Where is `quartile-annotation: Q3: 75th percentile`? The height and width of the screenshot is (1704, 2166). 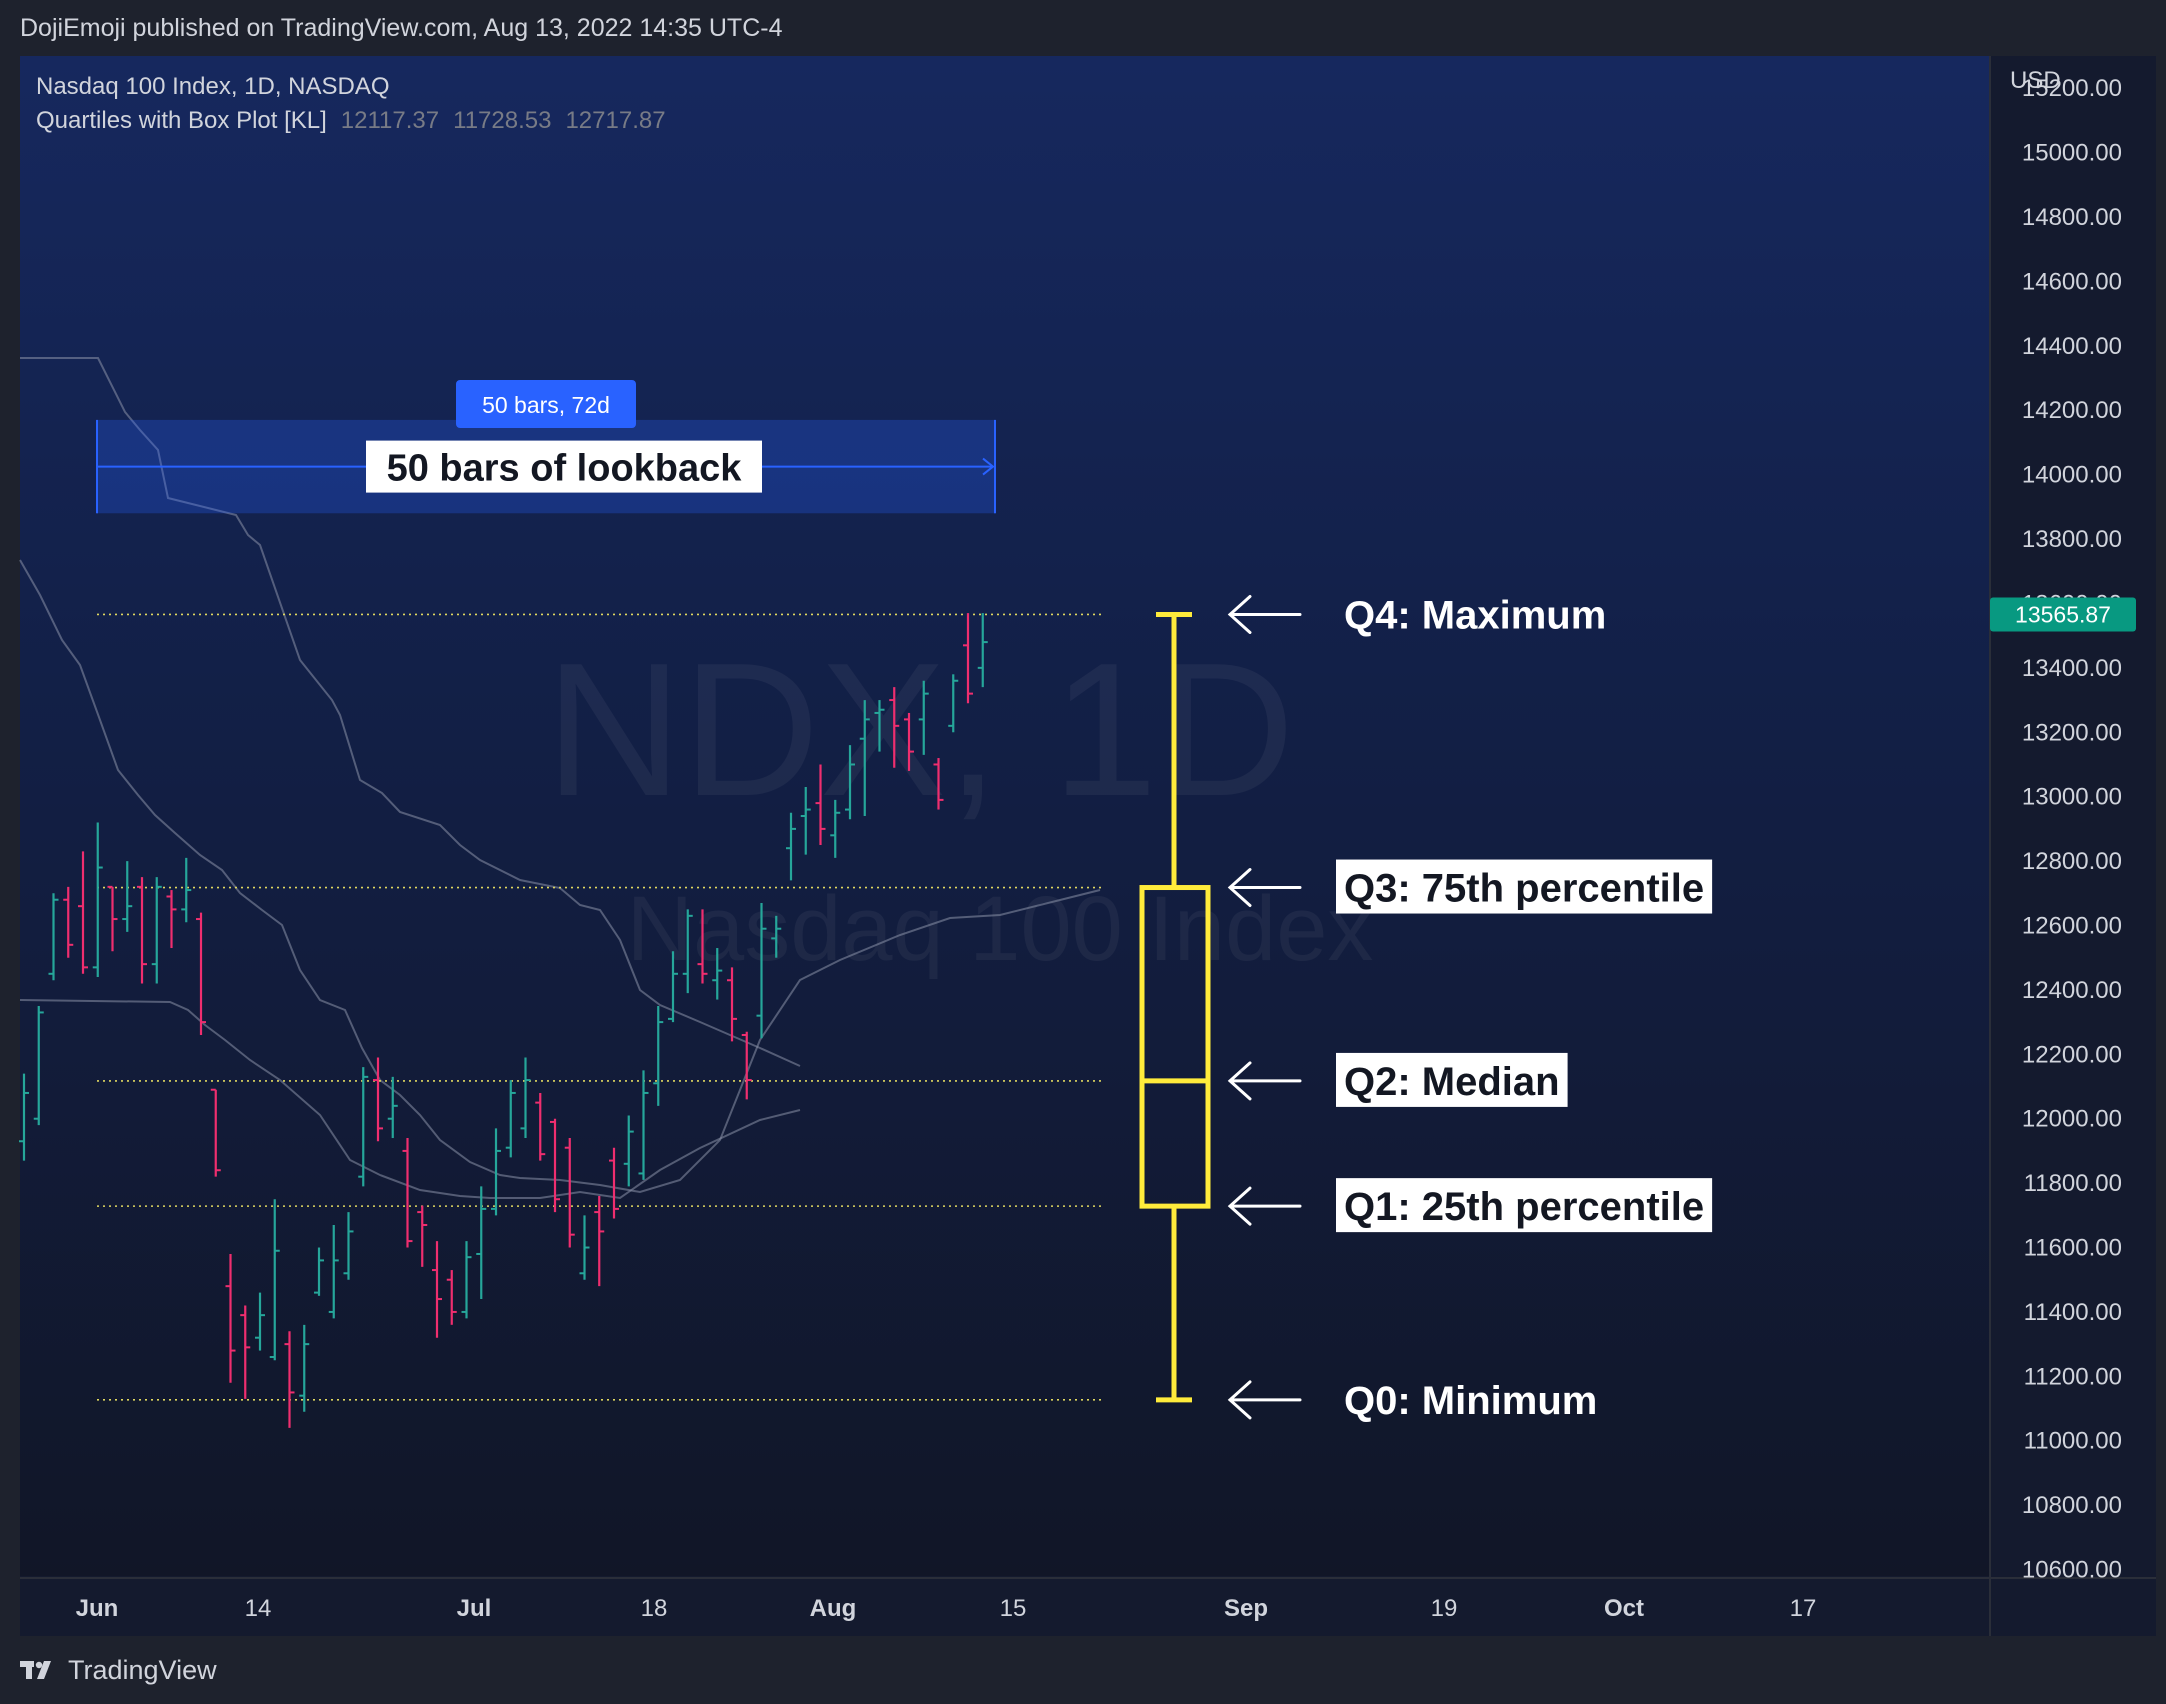
quartile-annotation: Q3: 75th percentile is located at coordinates (1470, 886).